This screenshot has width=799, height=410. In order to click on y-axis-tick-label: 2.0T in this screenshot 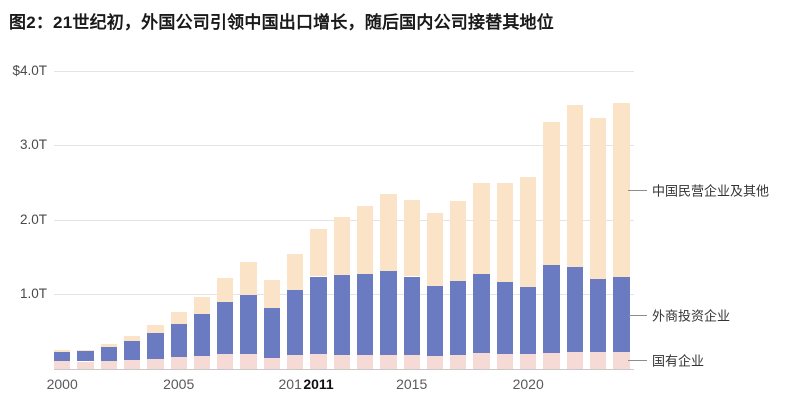, I will do `click(33, 219)`.